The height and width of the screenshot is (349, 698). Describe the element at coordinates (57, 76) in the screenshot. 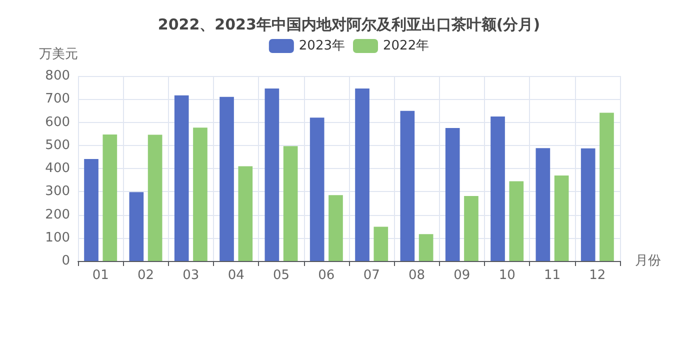

I see `y-tick-label: 800` at that location.